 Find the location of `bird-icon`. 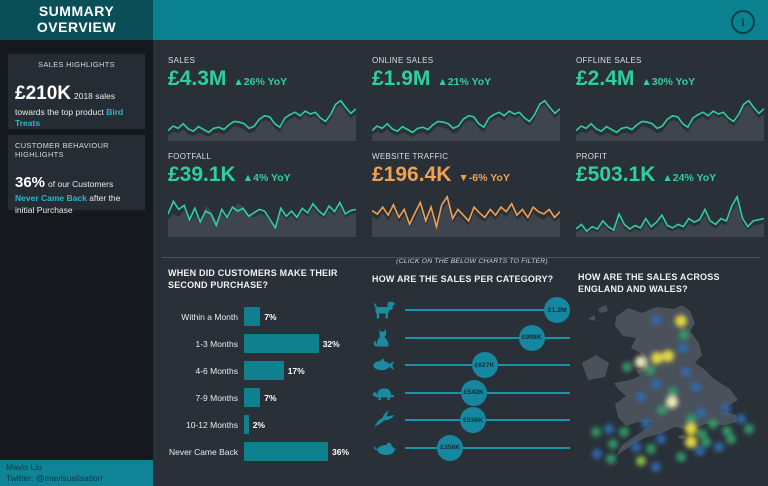

bird-icon is located at coordinates (384, 420).